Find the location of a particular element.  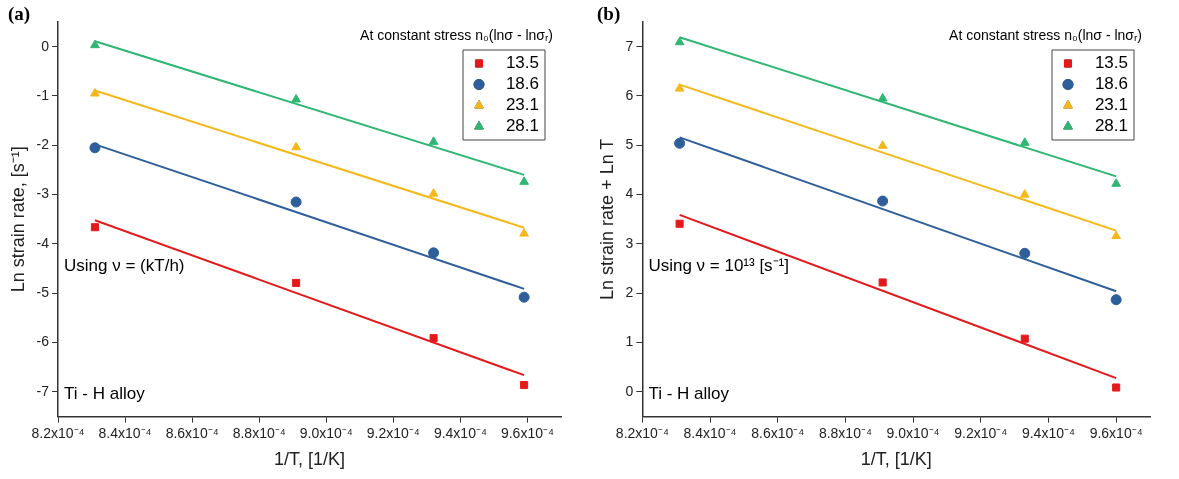

y-tick-label: -6 is located at coordinates (43, 341).